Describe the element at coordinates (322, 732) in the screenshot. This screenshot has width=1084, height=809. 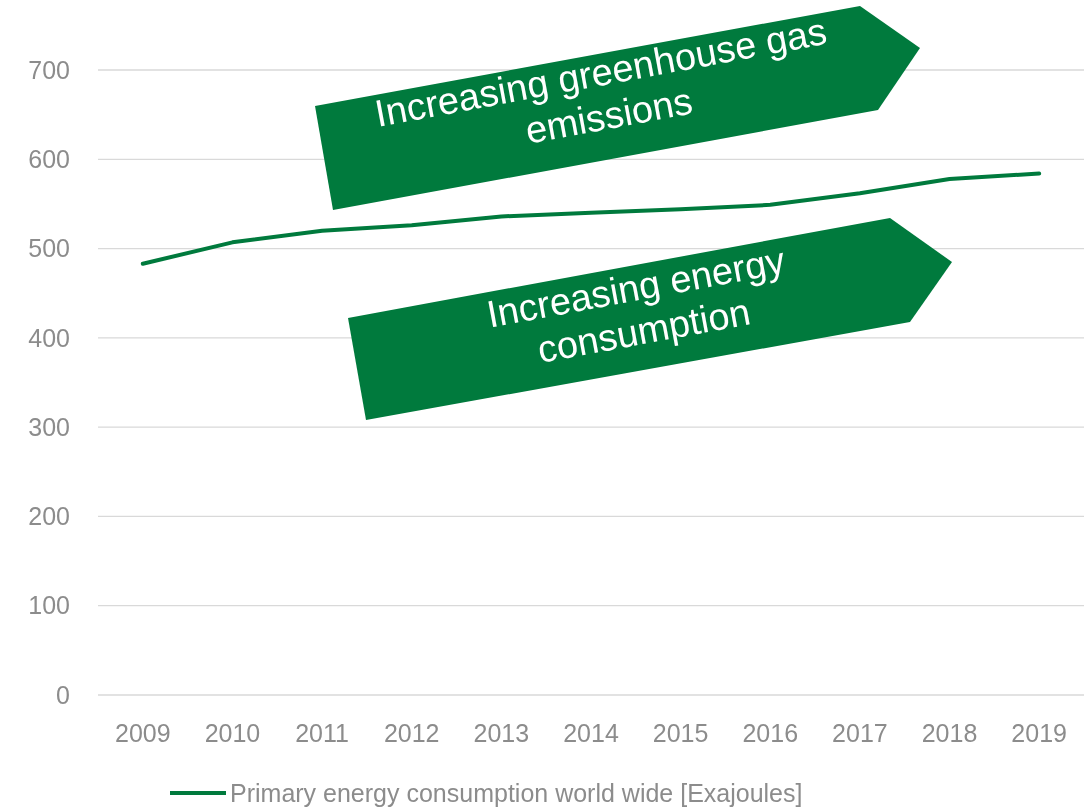
I see `x-tick-label: 2011` at that location.